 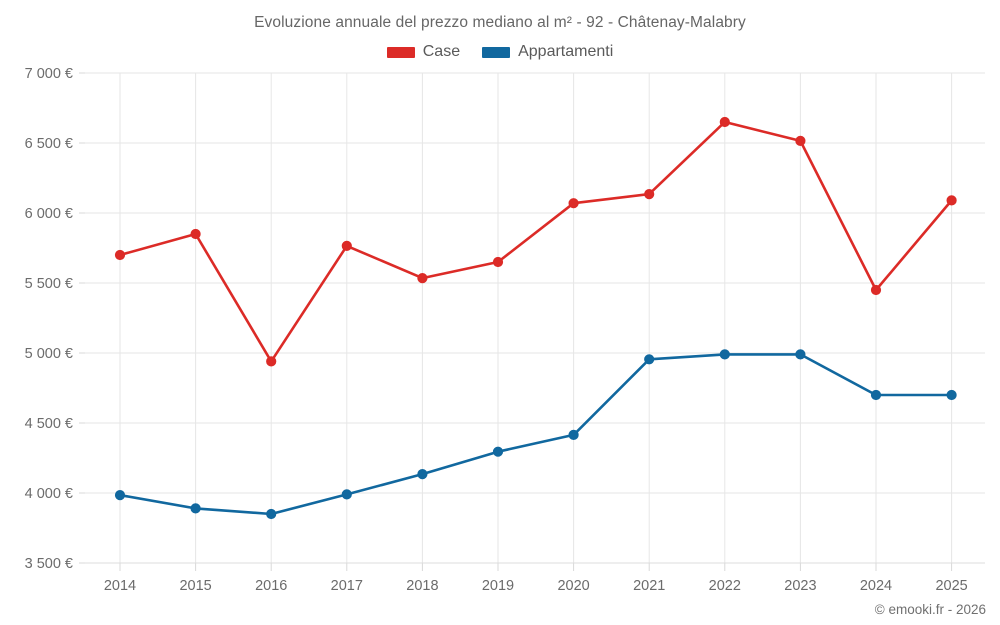 I want to click on y-axis-label: 3 500 €, so click(x=49, y=564).